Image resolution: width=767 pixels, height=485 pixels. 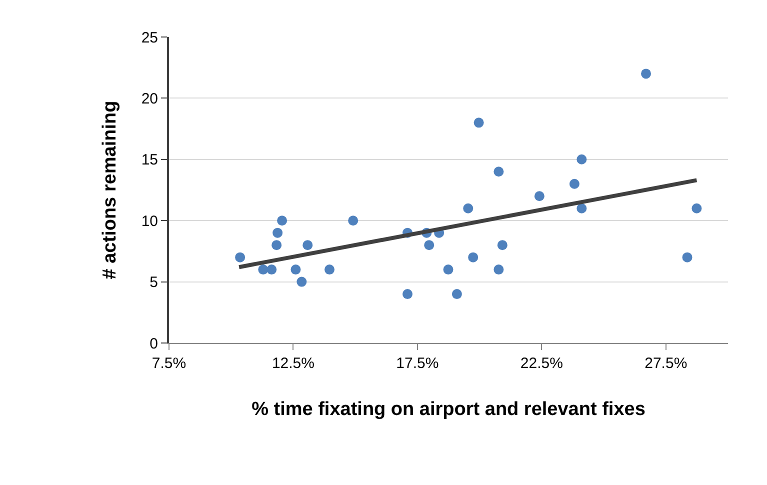 What do you see at coordinates (110, 190) in the screenshot?
I see `y-axis-title: # actions remaining` at bounding box center [110, 190].